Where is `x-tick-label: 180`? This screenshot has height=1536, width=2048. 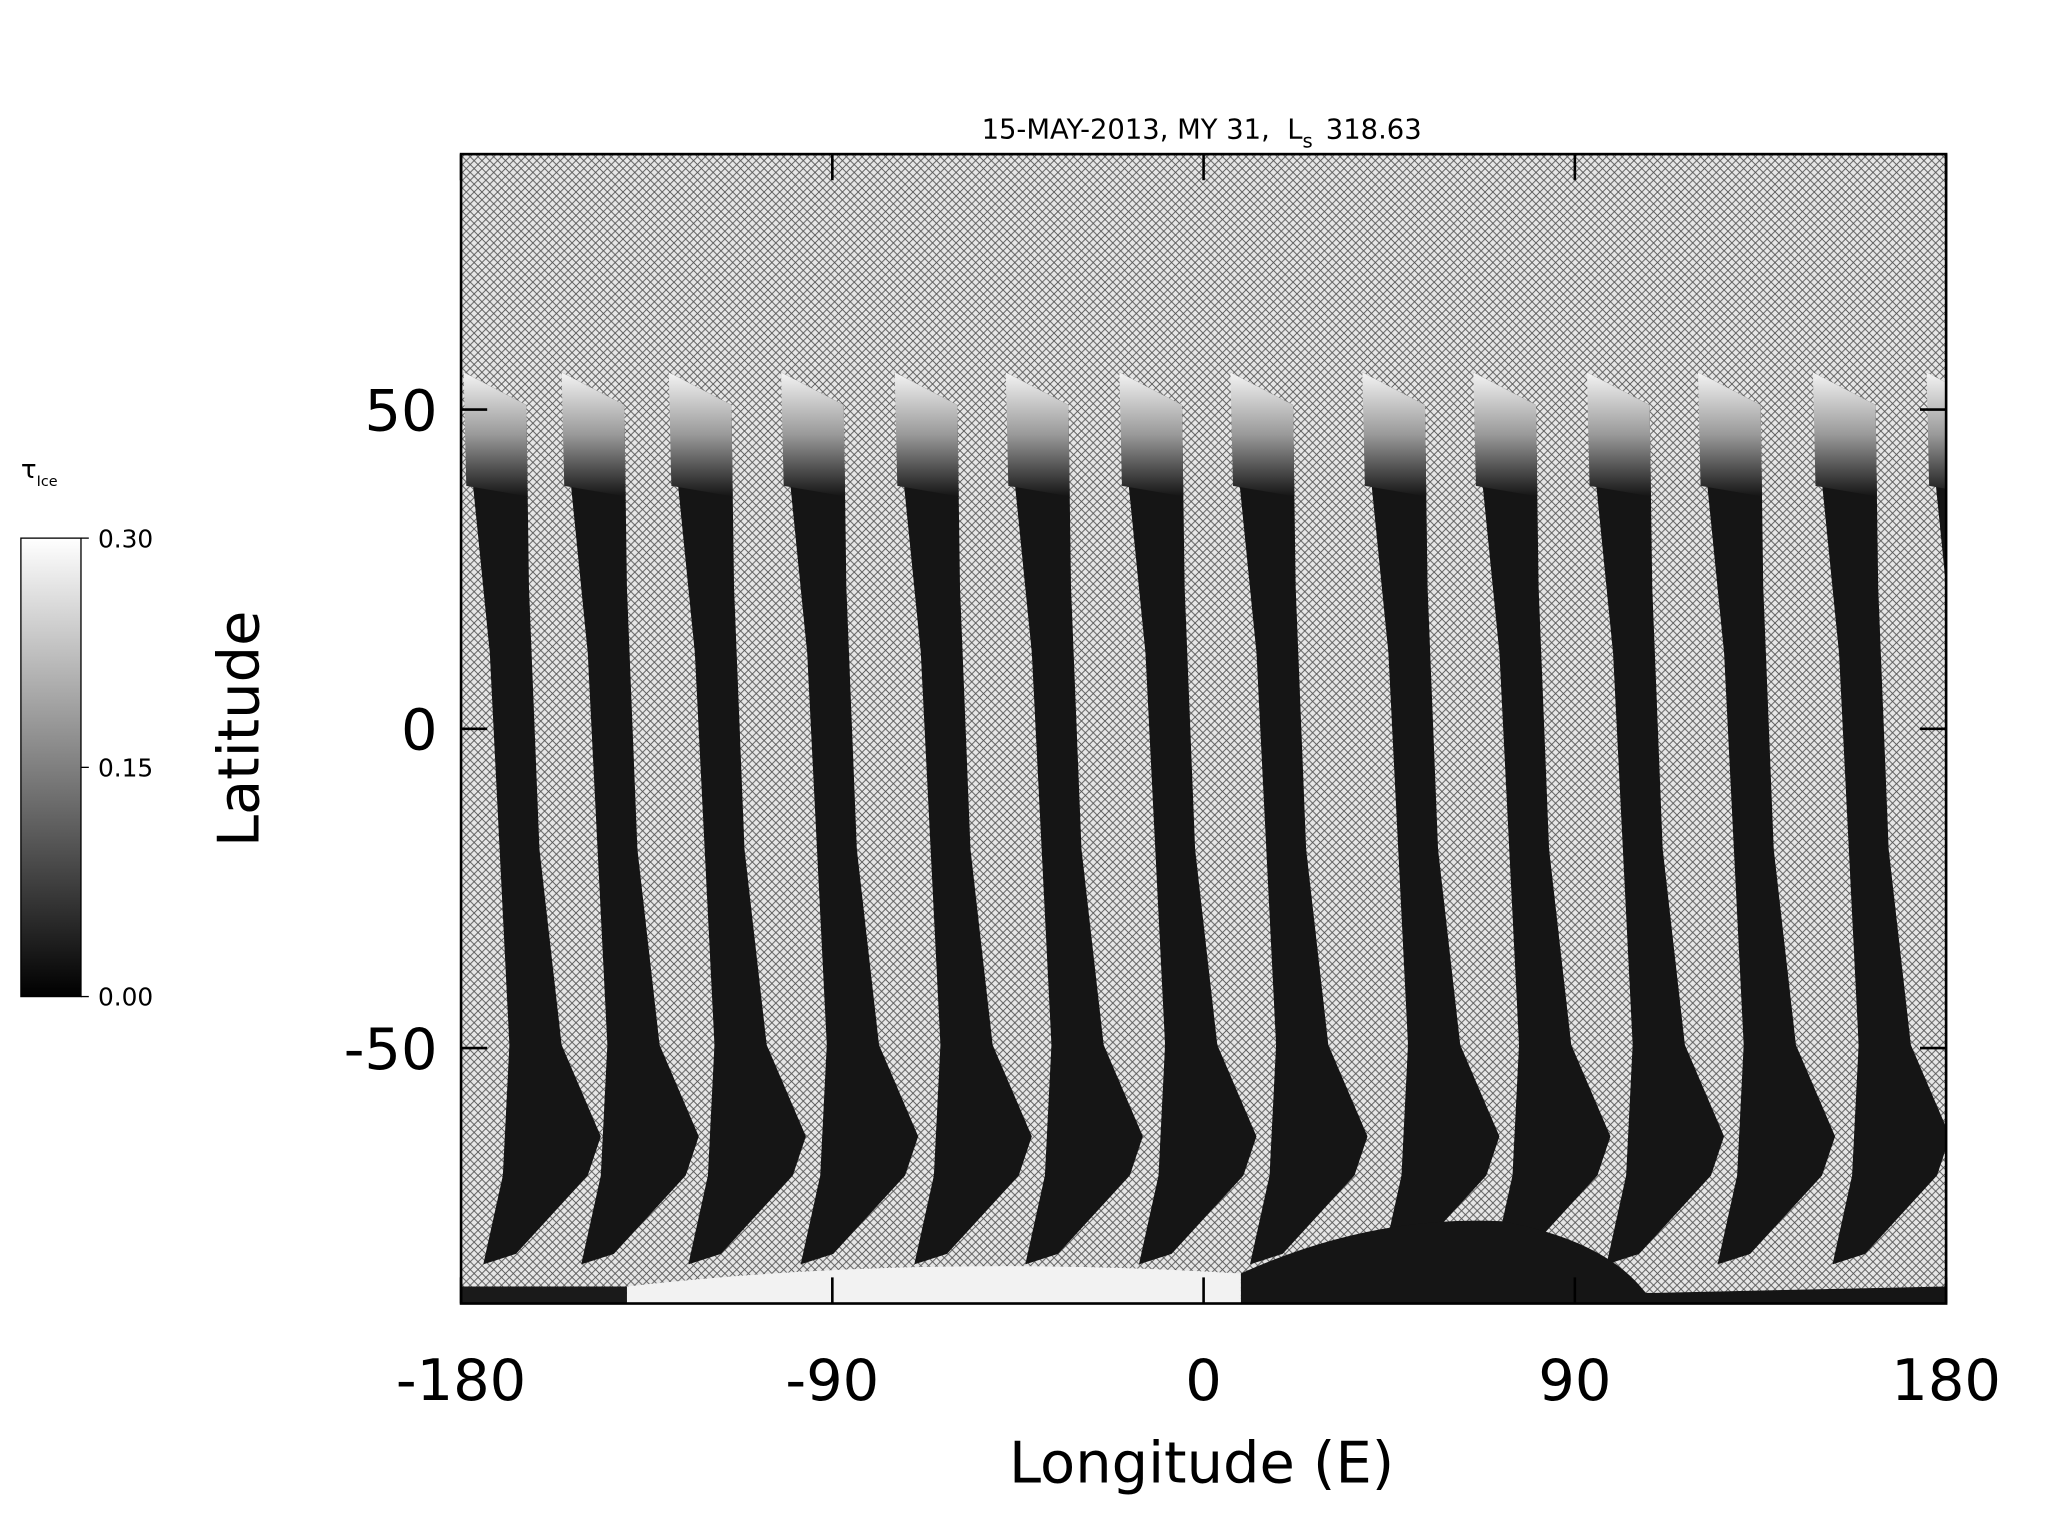 x-tick-label: 180 is located at coordinates (1946, 1380).